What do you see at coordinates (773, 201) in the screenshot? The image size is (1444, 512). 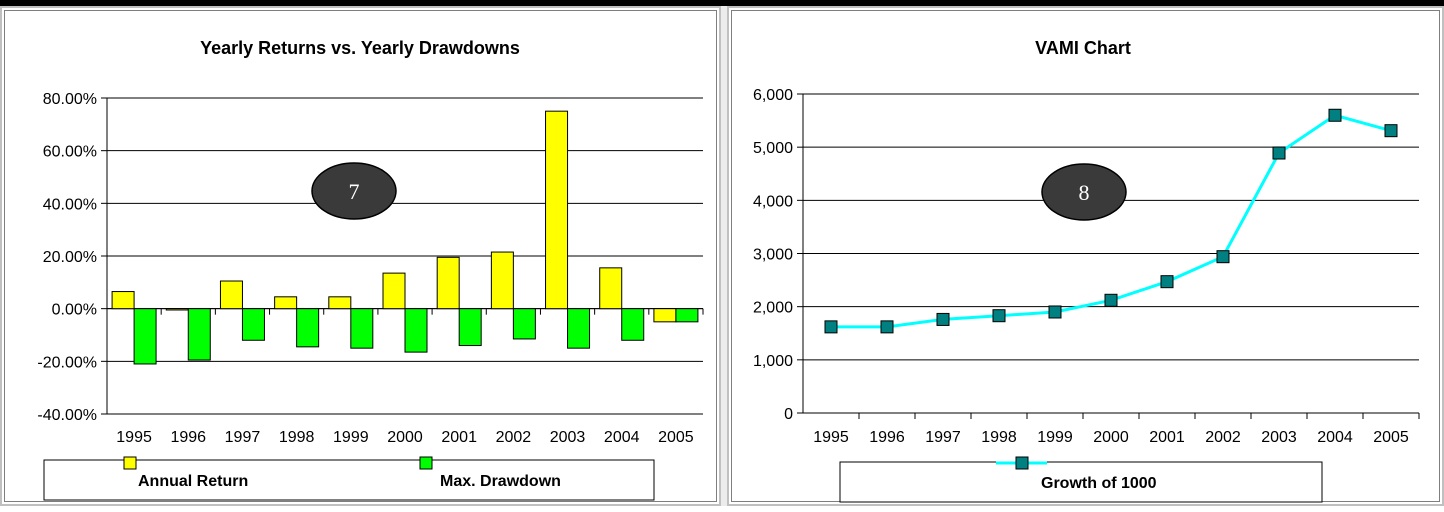 I see `y-tick-label: 4,000` at bounding box center [773, 201].